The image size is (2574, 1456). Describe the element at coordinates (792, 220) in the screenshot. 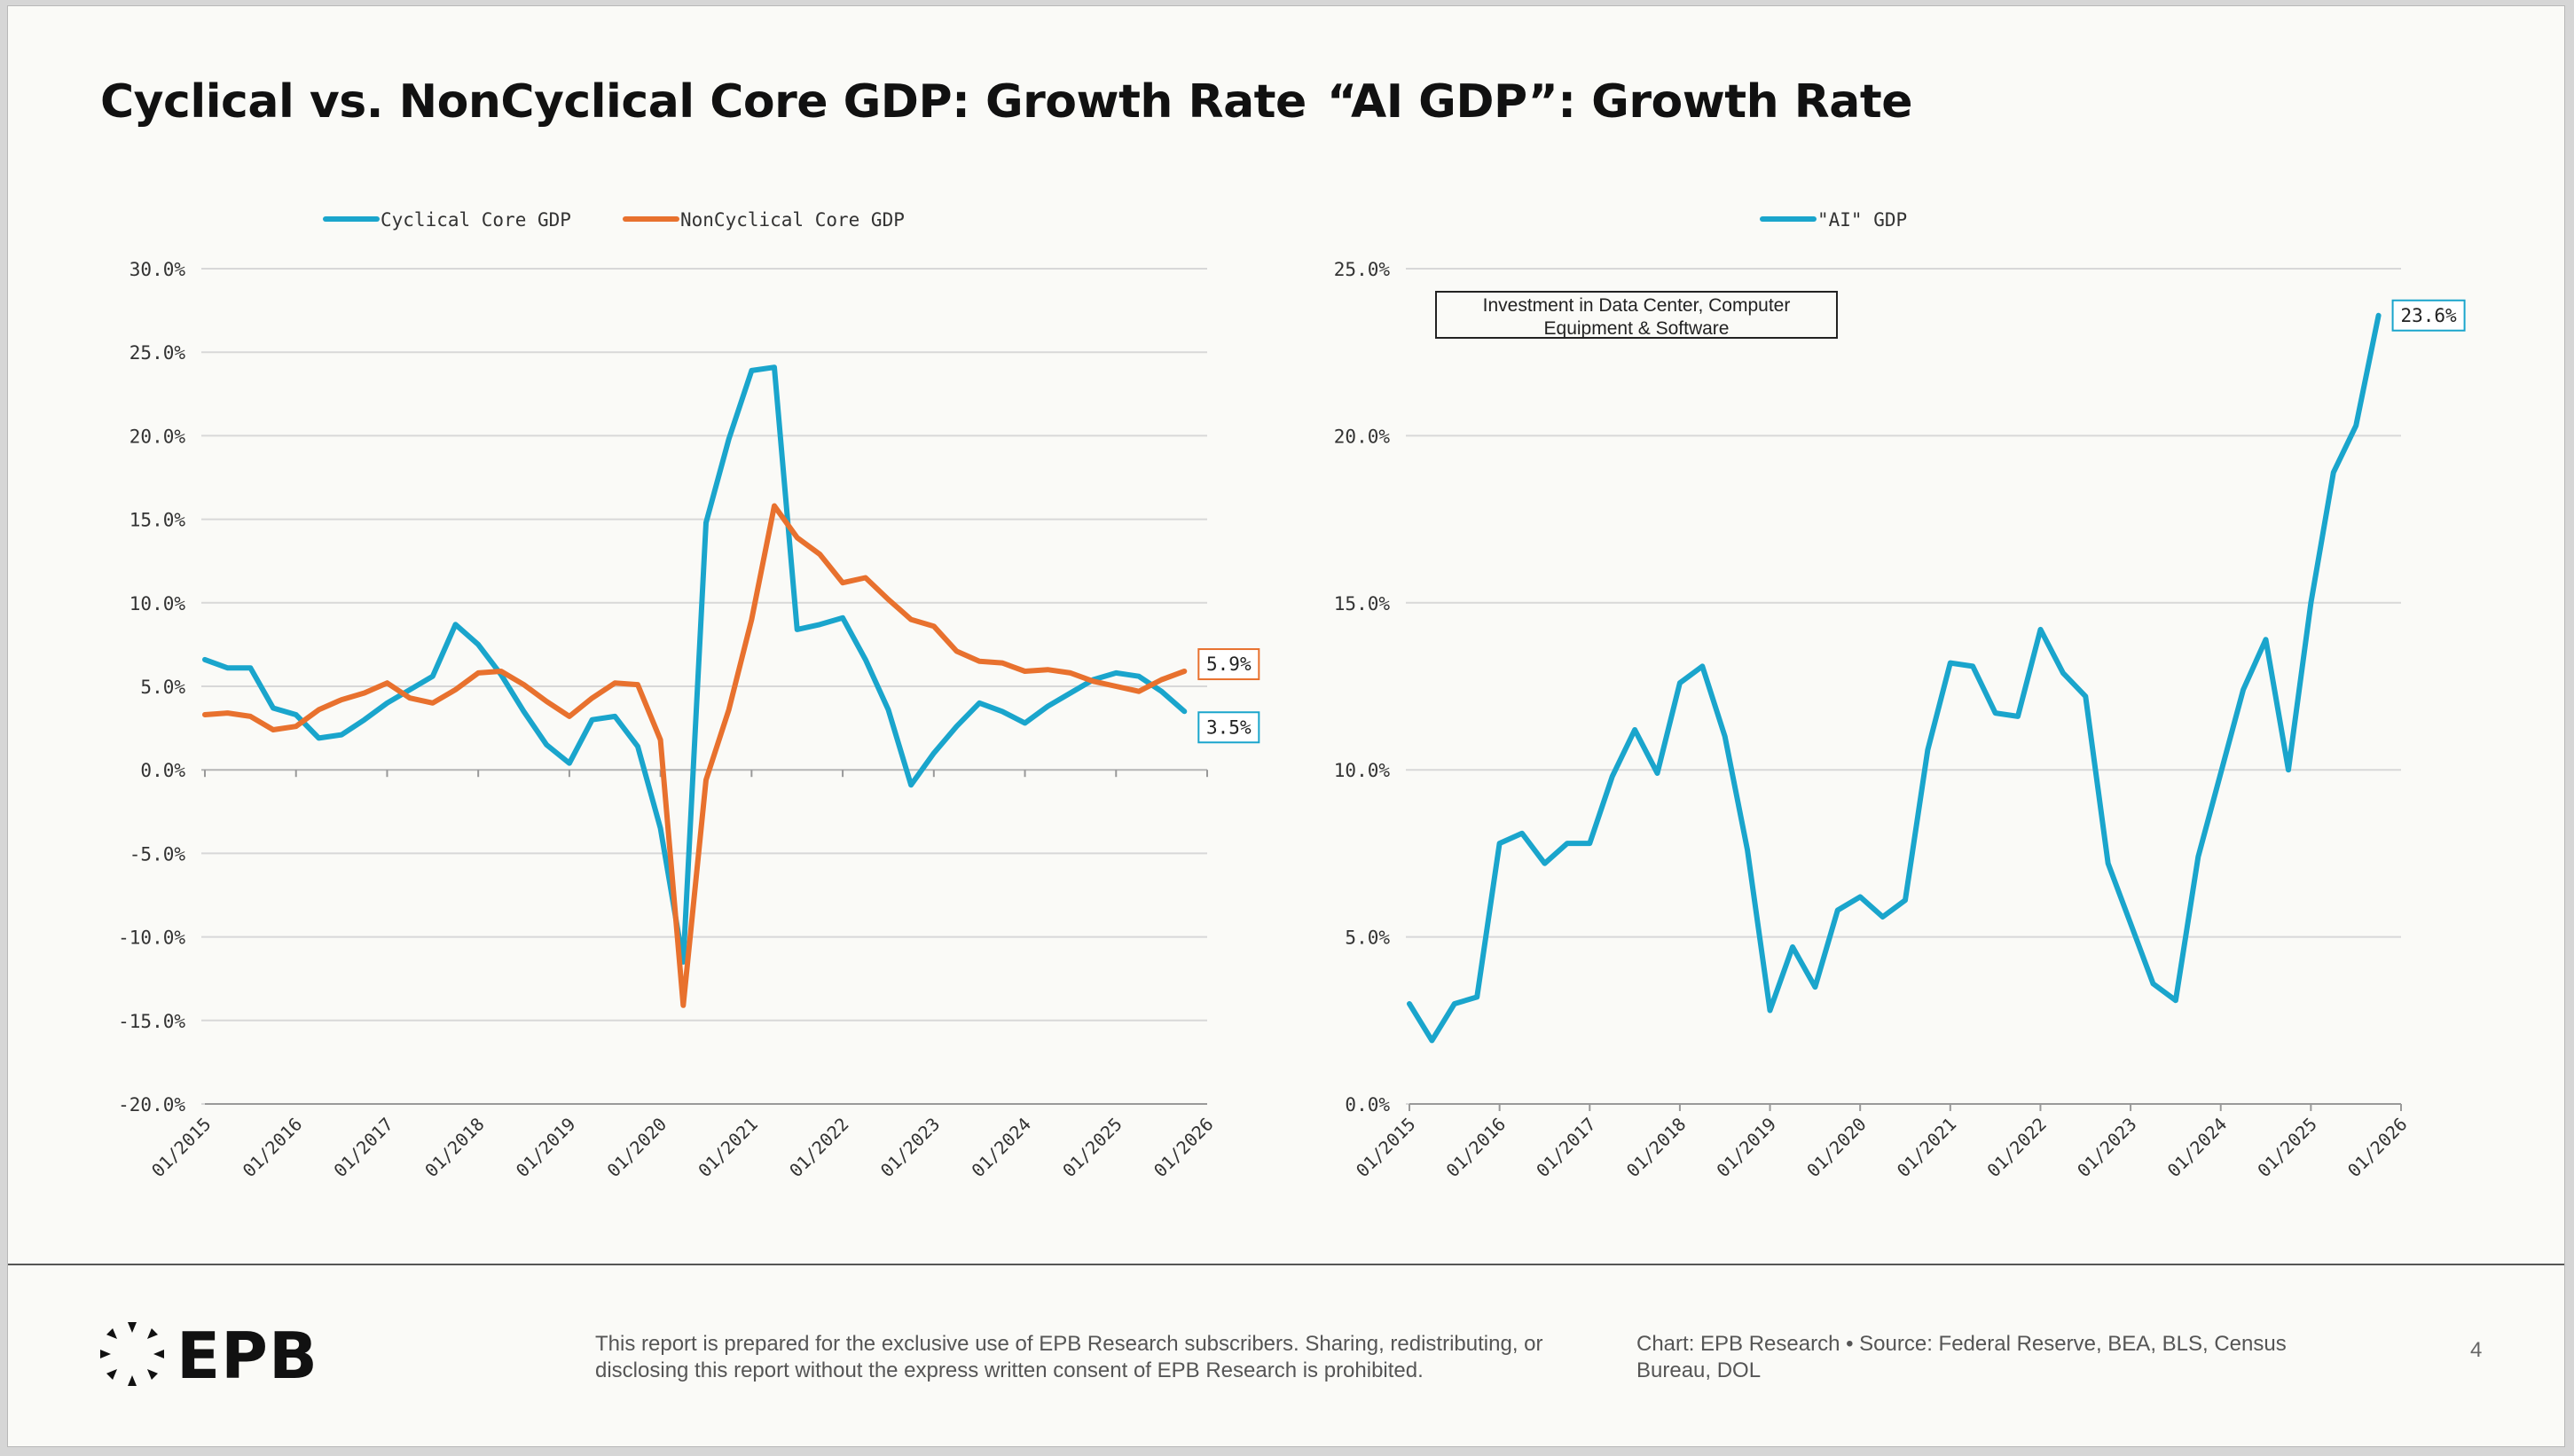

I see `legend-label: NonCyclical Core GDP` at that location.